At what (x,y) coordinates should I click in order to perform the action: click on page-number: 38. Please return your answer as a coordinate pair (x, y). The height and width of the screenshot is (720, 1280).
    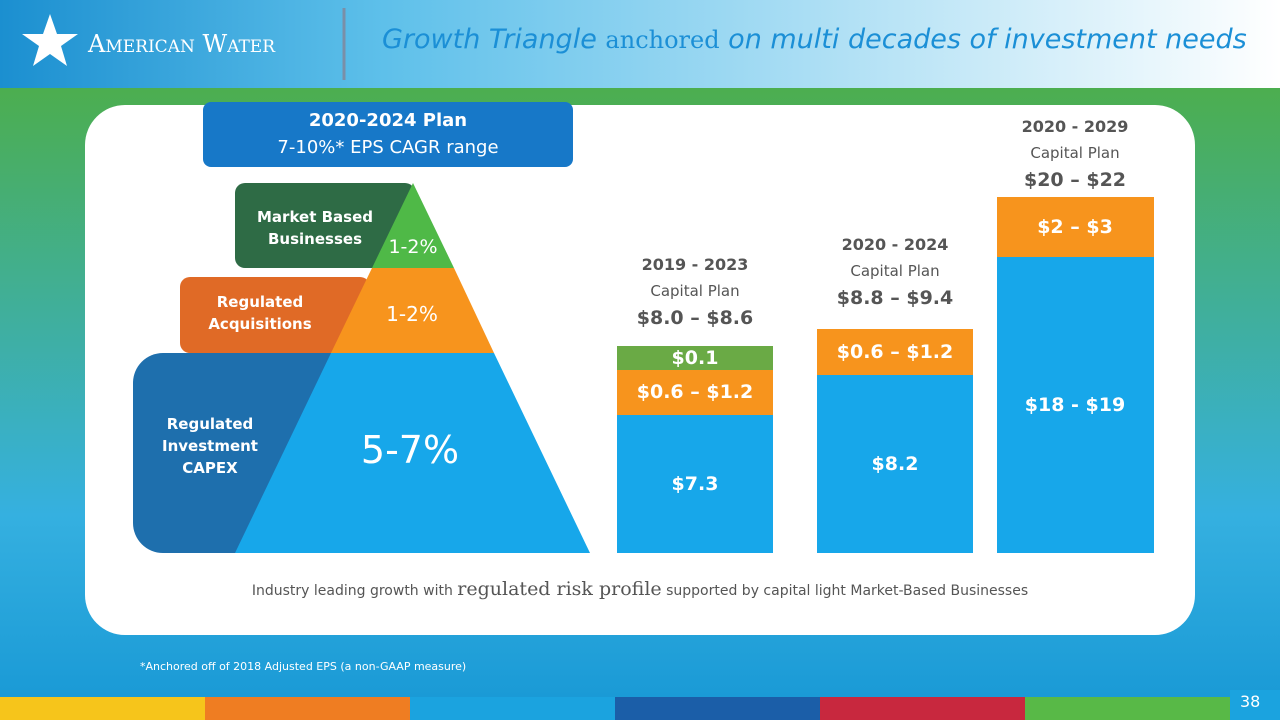
    Looking at the image, I should click on (1250, 701).